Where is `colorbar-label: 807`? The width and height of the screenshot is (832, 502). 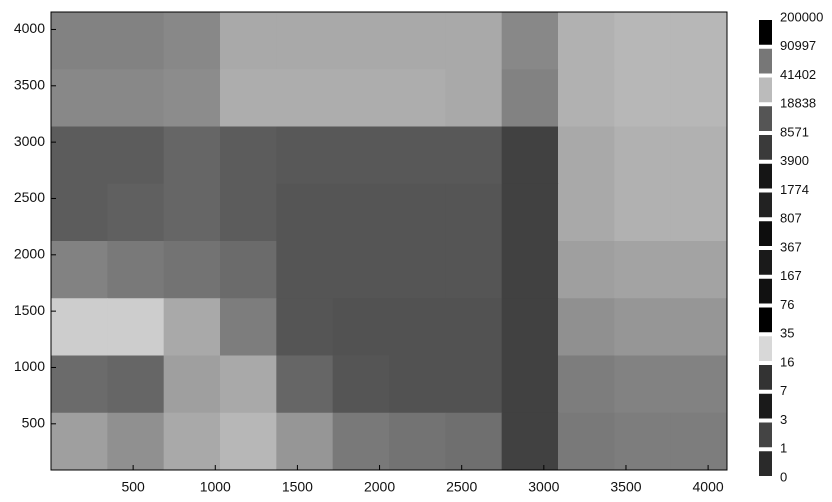
colorbar-label: 807 is located at coordinates (791, 218).